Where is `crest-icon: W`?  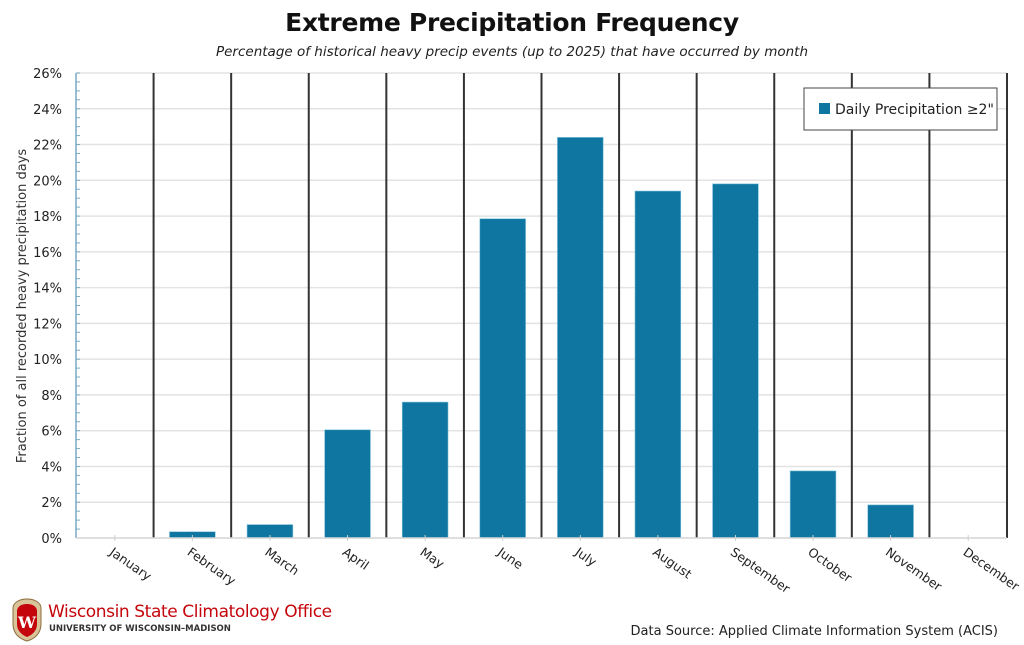
crest-icon: W is located at coordinates (27, 620).